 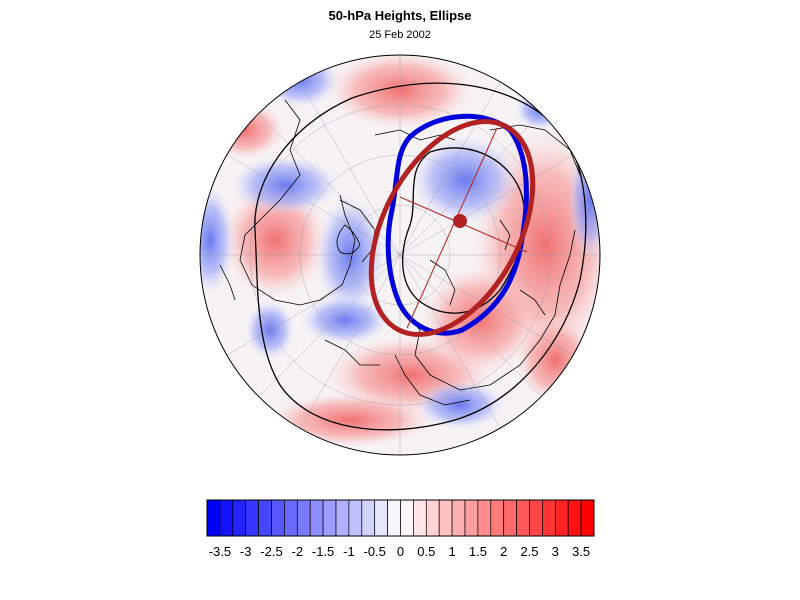 I want to click on colorbar-tick-label: 2, so click(x=503, y=551).